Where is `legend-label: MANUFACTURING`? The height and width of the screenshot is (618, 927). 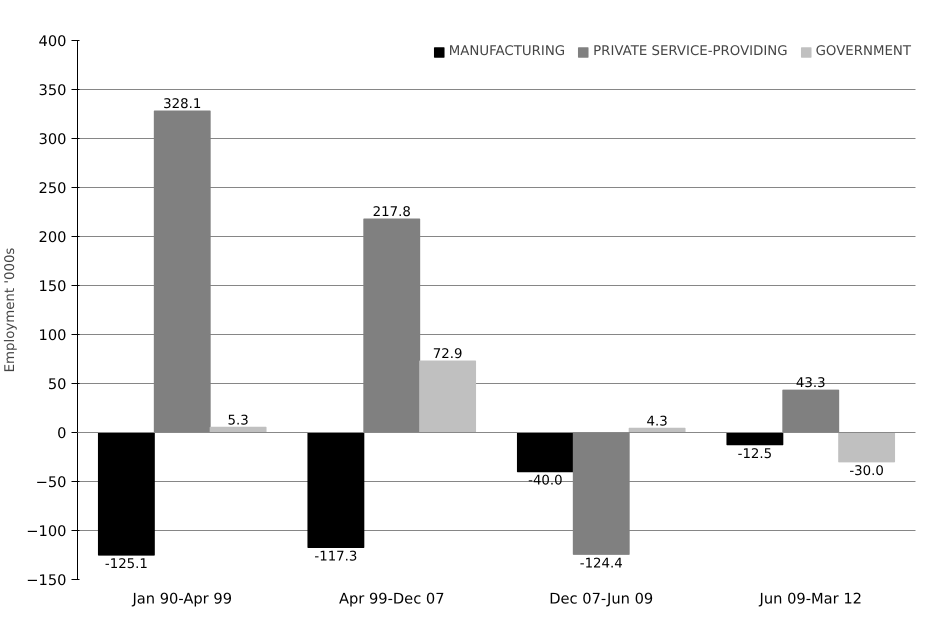
legend-label: MANUFACTURING is located at coordinates (507, 51).